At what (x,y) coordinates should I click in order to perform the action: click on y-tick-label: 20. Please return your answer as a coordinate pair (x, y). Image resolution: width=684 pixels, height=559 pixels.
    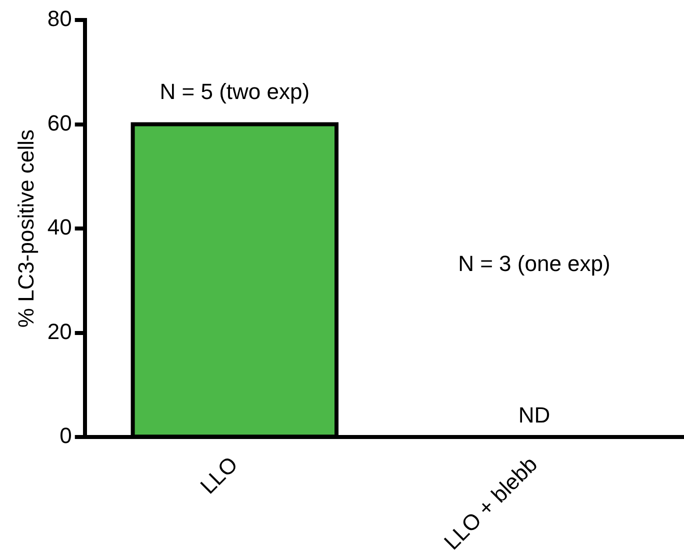
    Looking at the image, I should click on (59, 331).